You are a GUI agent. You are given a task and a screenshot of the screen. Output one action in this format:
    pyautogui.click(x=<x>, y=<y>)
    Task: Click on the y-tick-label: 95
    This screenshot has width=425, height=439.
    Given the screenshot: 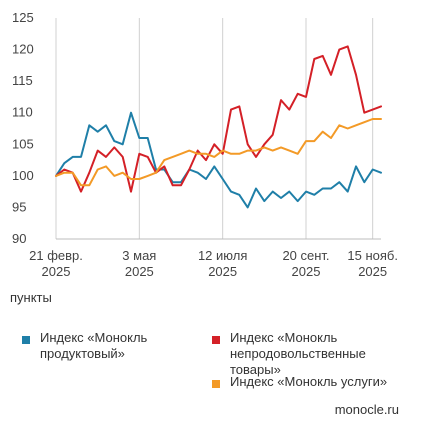 What is the action you would take?
    pyautogui.click(x=19, y=206)
    